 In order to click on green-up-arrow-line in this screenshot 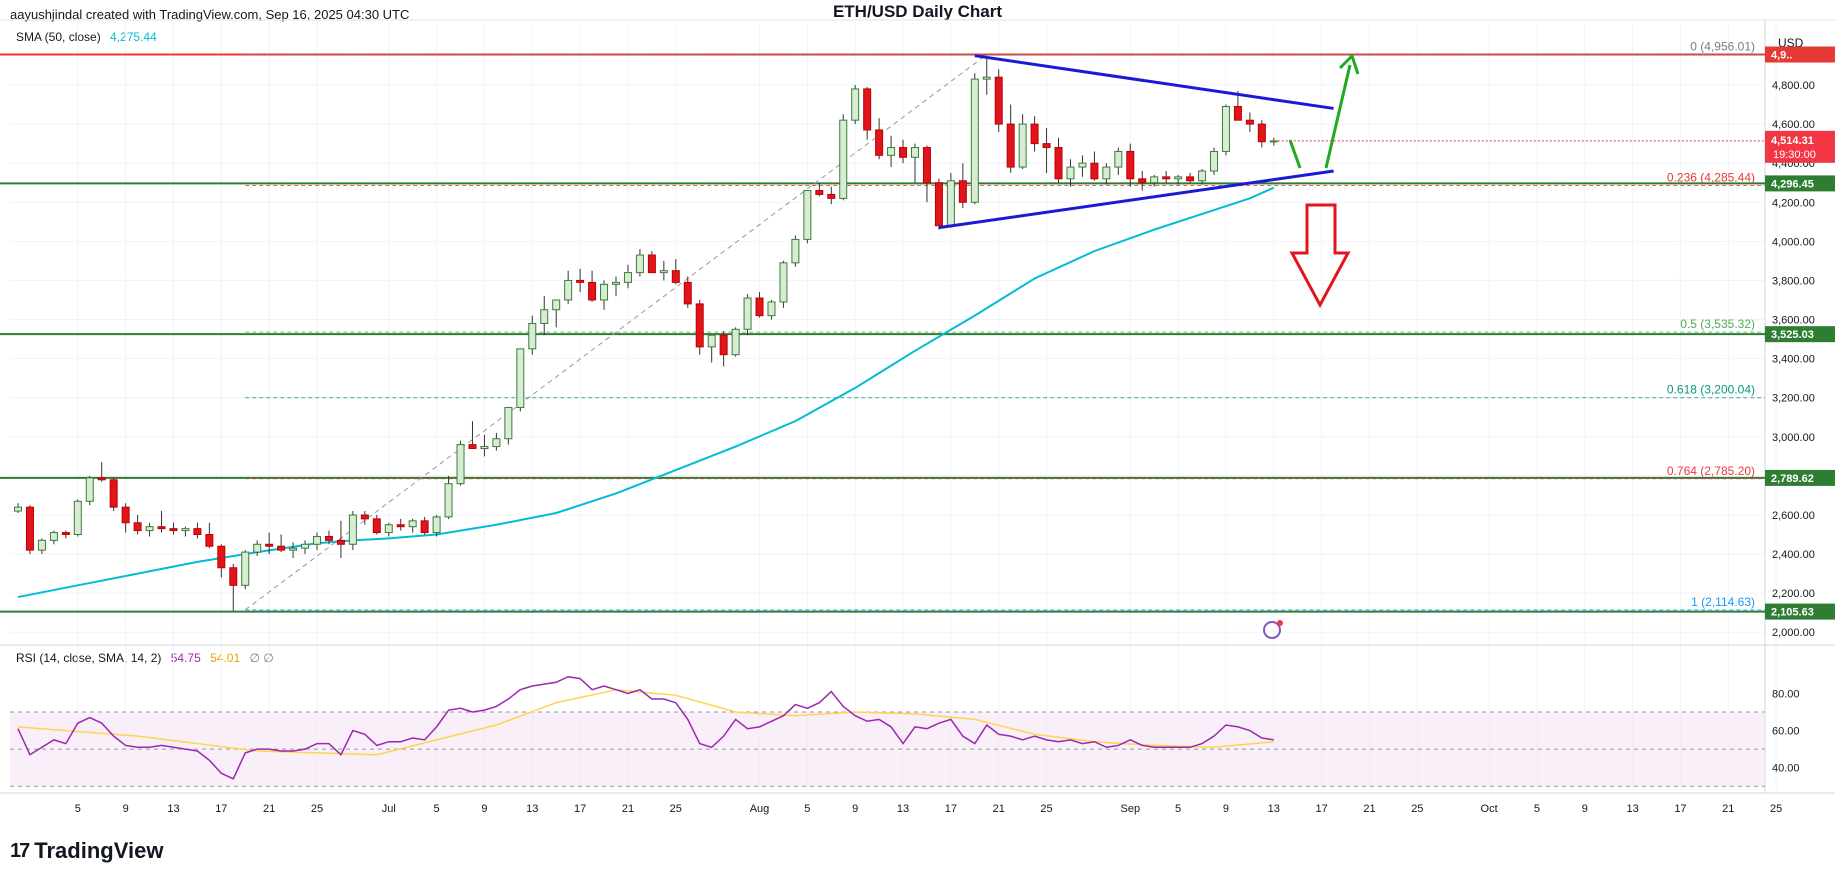, I will do `click(1338, 116)`.